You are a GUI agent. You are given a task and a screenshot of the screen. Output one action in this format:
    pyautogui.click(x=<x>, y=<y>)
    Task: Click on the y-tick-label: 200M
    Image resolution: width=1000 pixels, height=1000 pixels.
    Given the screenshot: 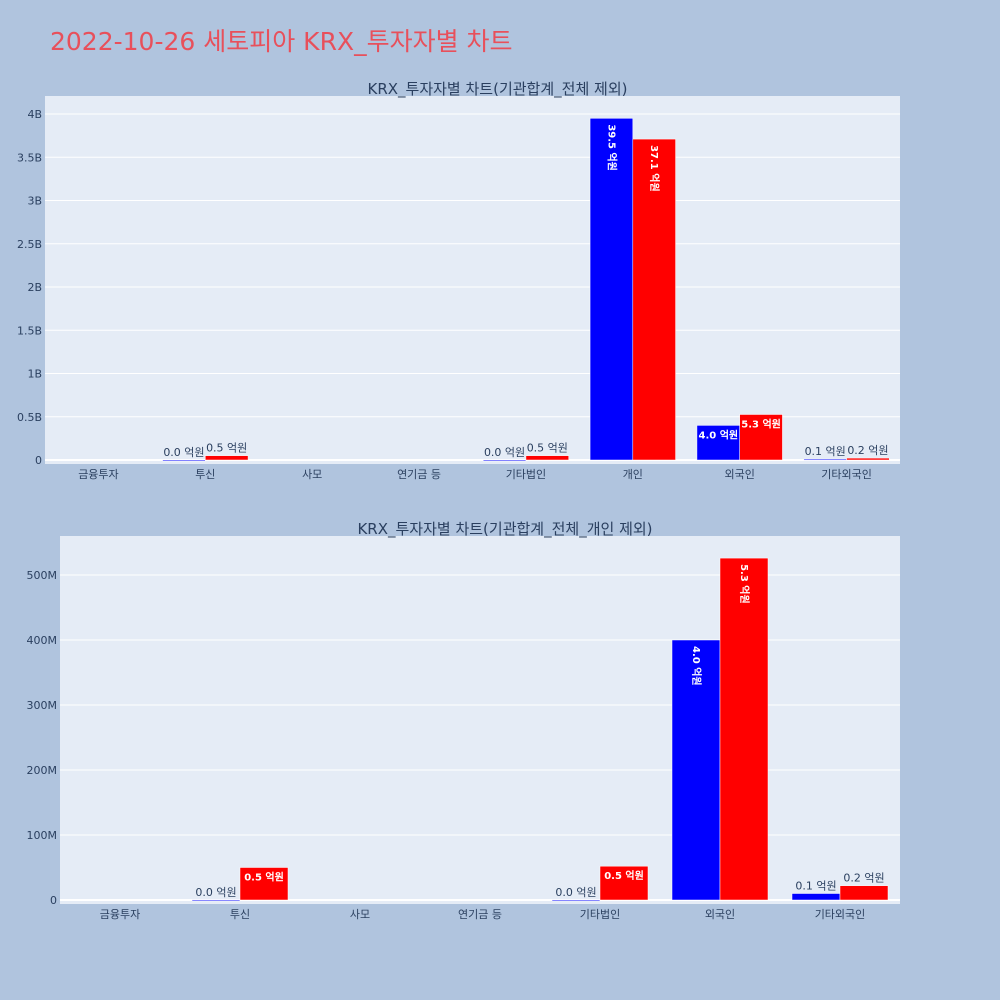 What is the action you would take?
    pyautogui.click(x=42, y=770)
    